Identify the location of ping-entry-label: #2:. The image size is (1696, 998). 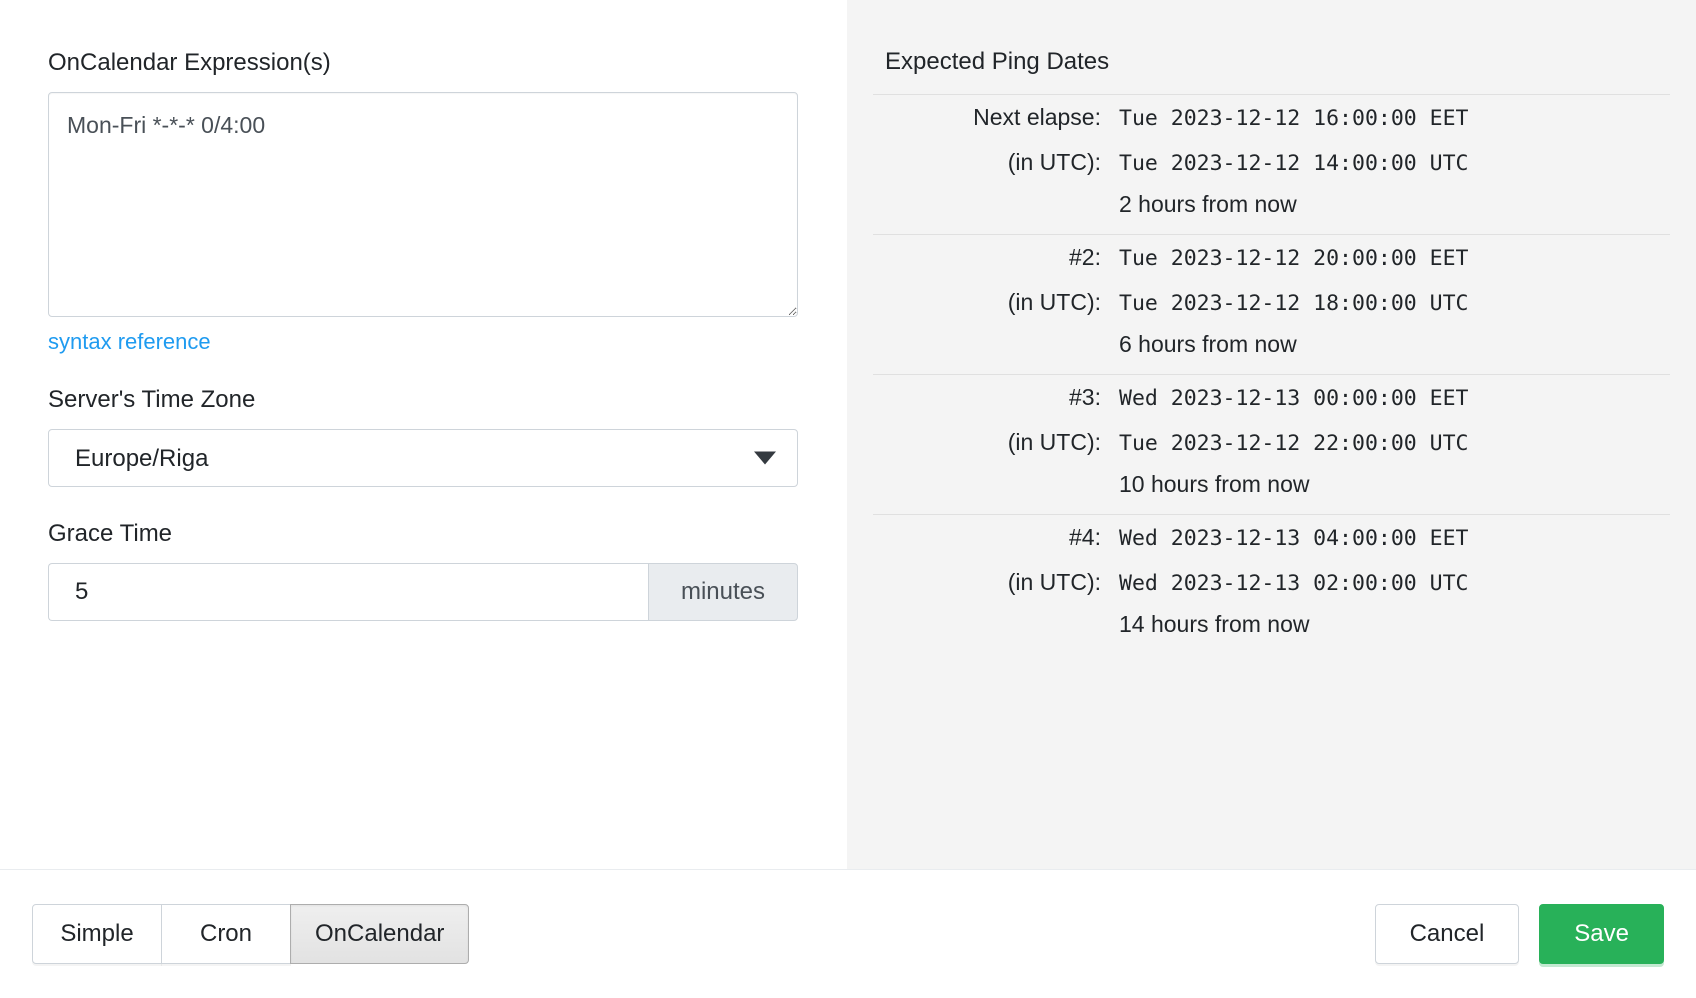
(1085, 257).